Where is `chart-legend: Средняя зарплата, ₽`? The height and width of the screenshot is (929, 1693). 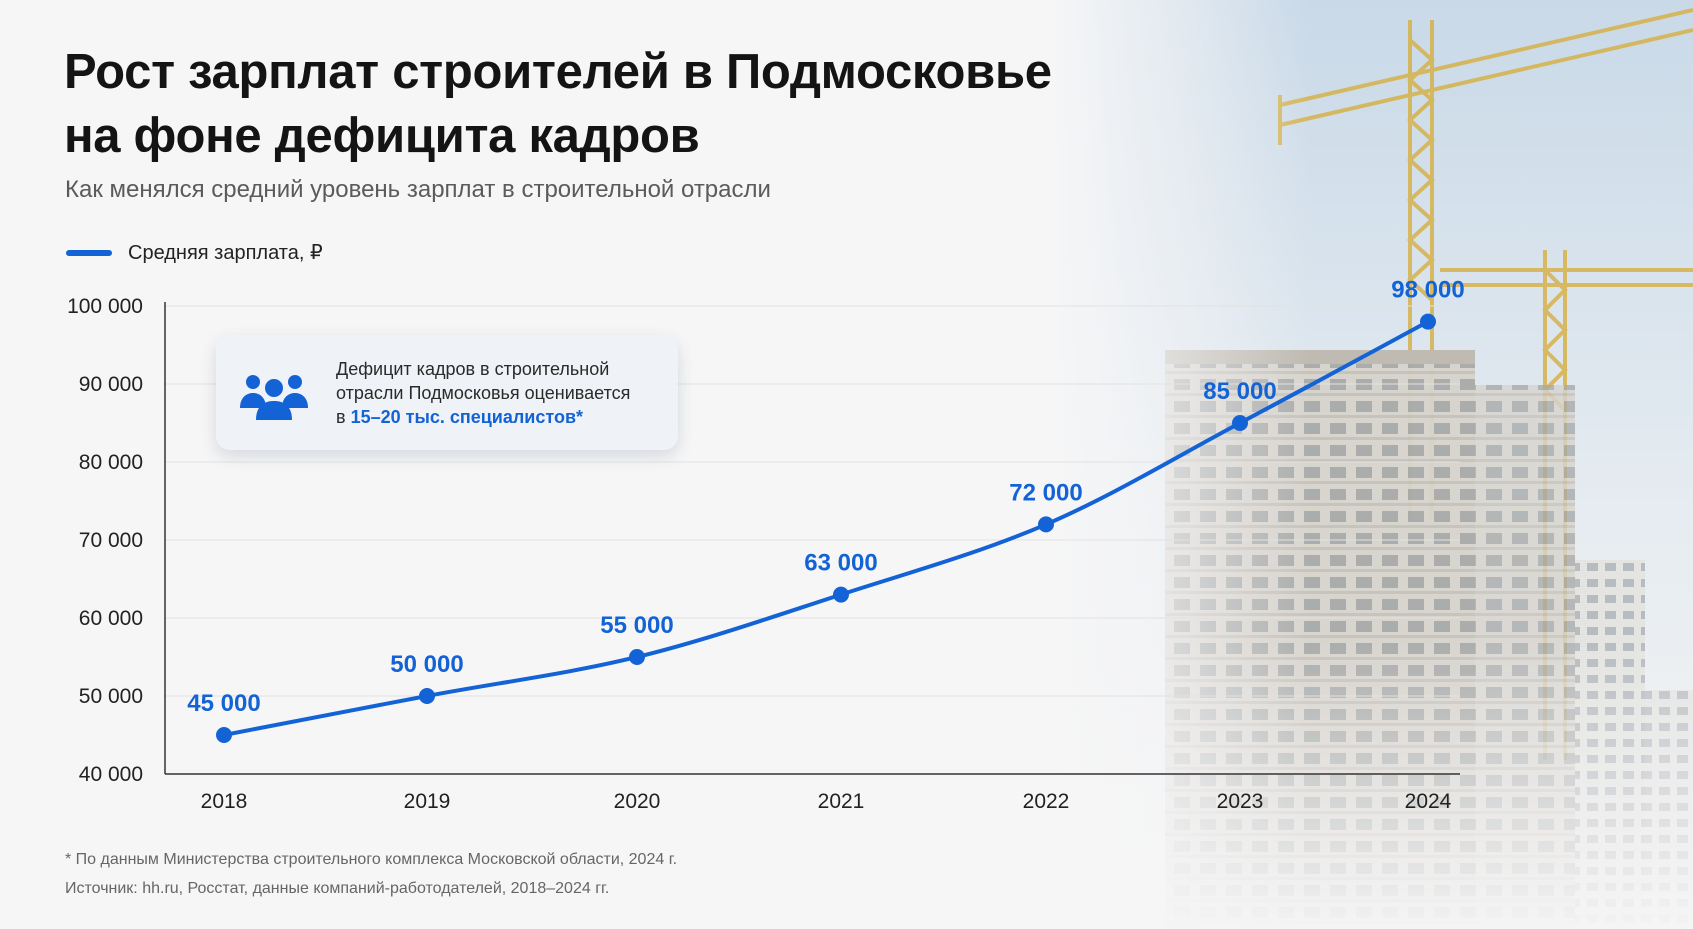
chart-legend: Средняя зарплата, ₽ is located at coordinates (194, 252).